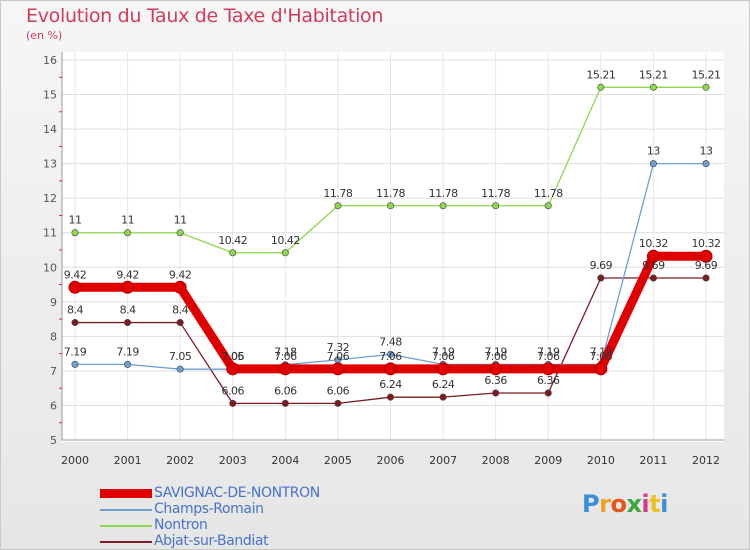 Image resolution: width=750 pixels, height=550 pixels. Describe the element at coordinates (50, 267) in the screenshot. I see `y-tick-label: 10` at that location.